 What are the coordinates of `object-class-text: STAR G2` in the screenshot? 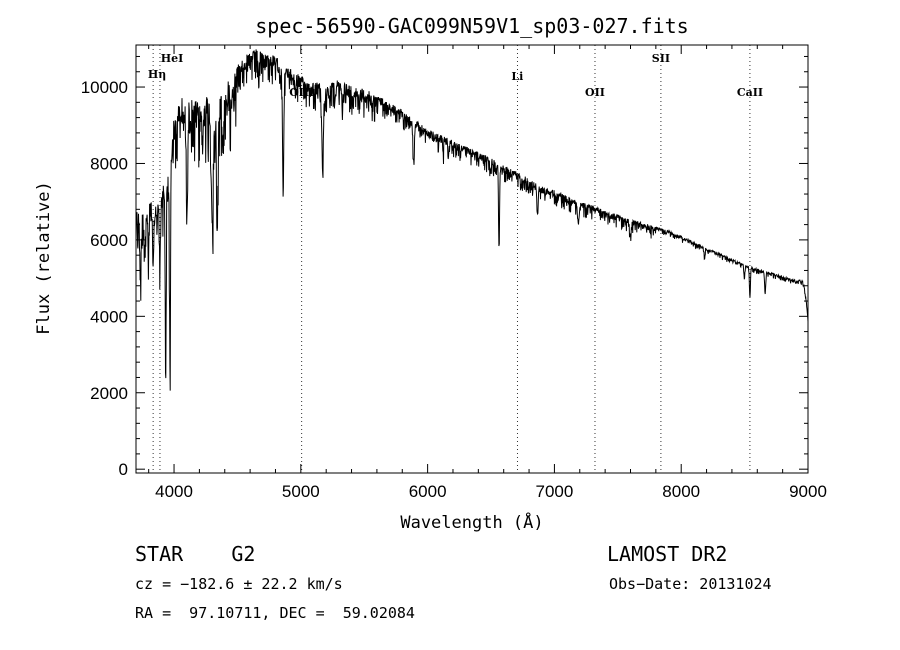 It's located at (195, 554).